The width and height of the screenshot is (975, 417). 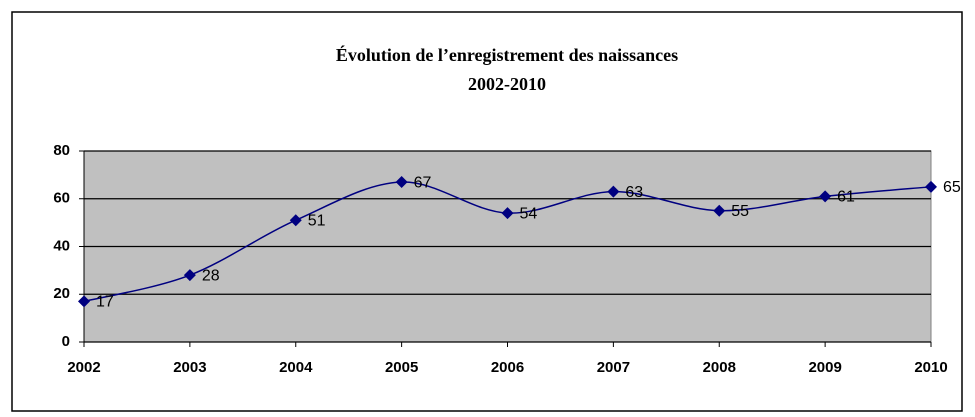 I want to click on x-tick-label: 2010, so click(x=930, y=367).